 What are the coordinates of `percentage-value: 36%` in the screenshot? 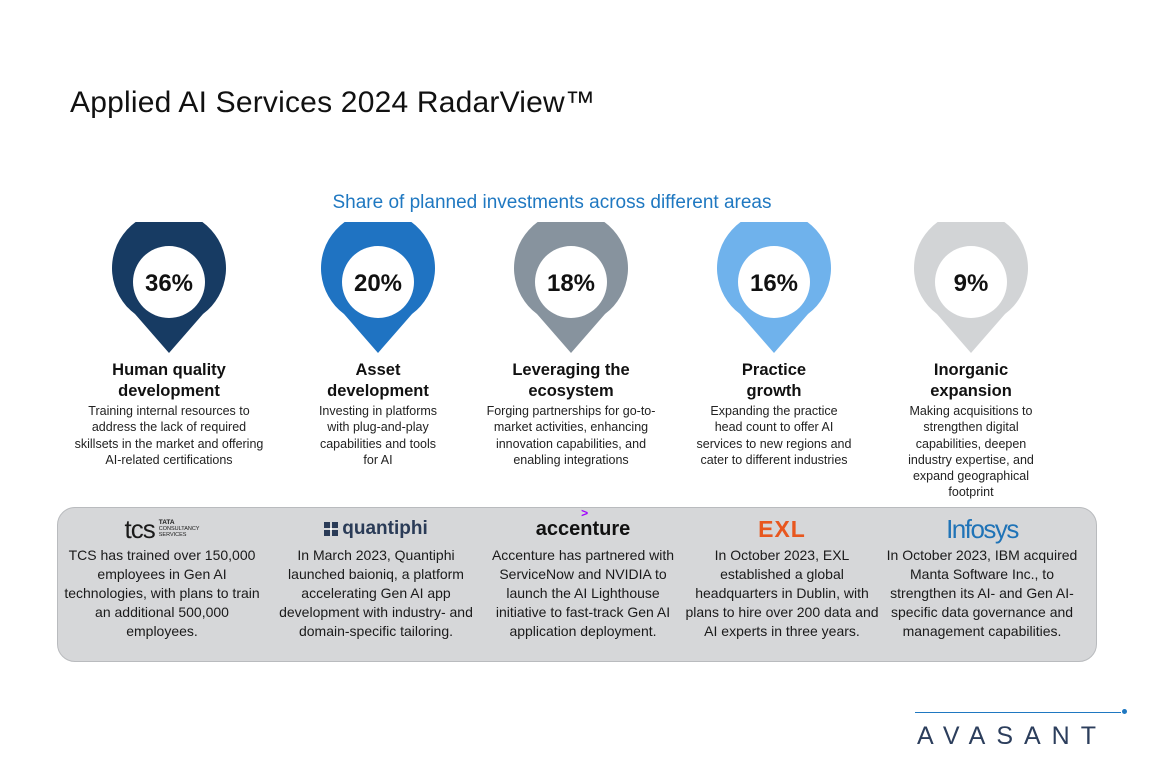 It's located at (169, 283).